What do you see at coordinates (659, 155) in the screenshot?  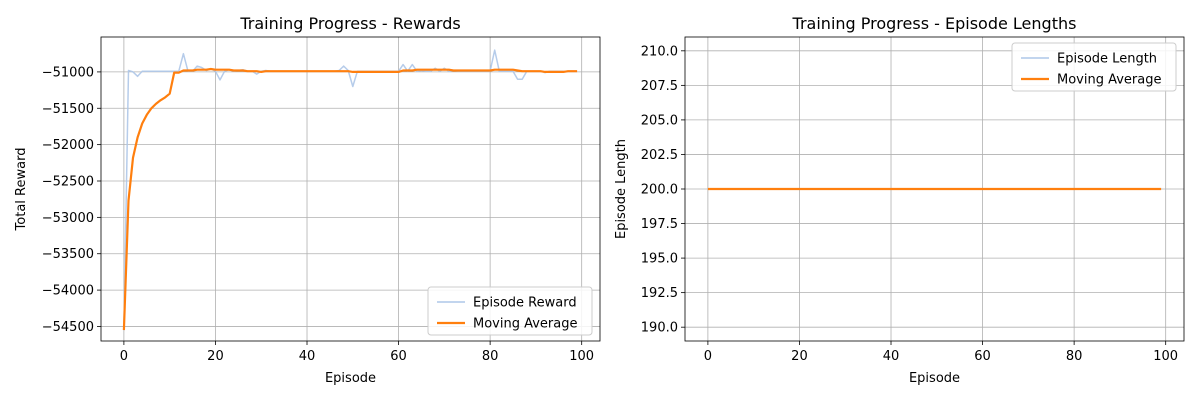 I see `y-tick-label-5: 202.5` at bounding box center [659, 155].